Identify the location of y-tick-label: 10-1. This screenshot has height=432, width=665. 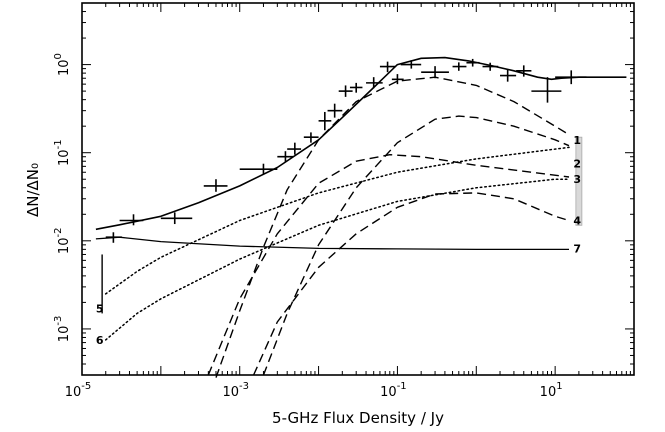
(62, 152).